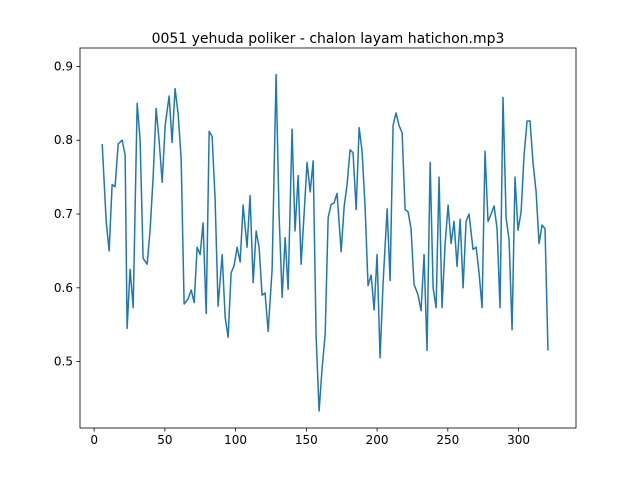 Image resolution: width=640 pixels, height=480 pixels. What do you see at coordinates (518, 440) in the screenshot?
I see `x-tick-label: 300` at bounding box center [518, 440].